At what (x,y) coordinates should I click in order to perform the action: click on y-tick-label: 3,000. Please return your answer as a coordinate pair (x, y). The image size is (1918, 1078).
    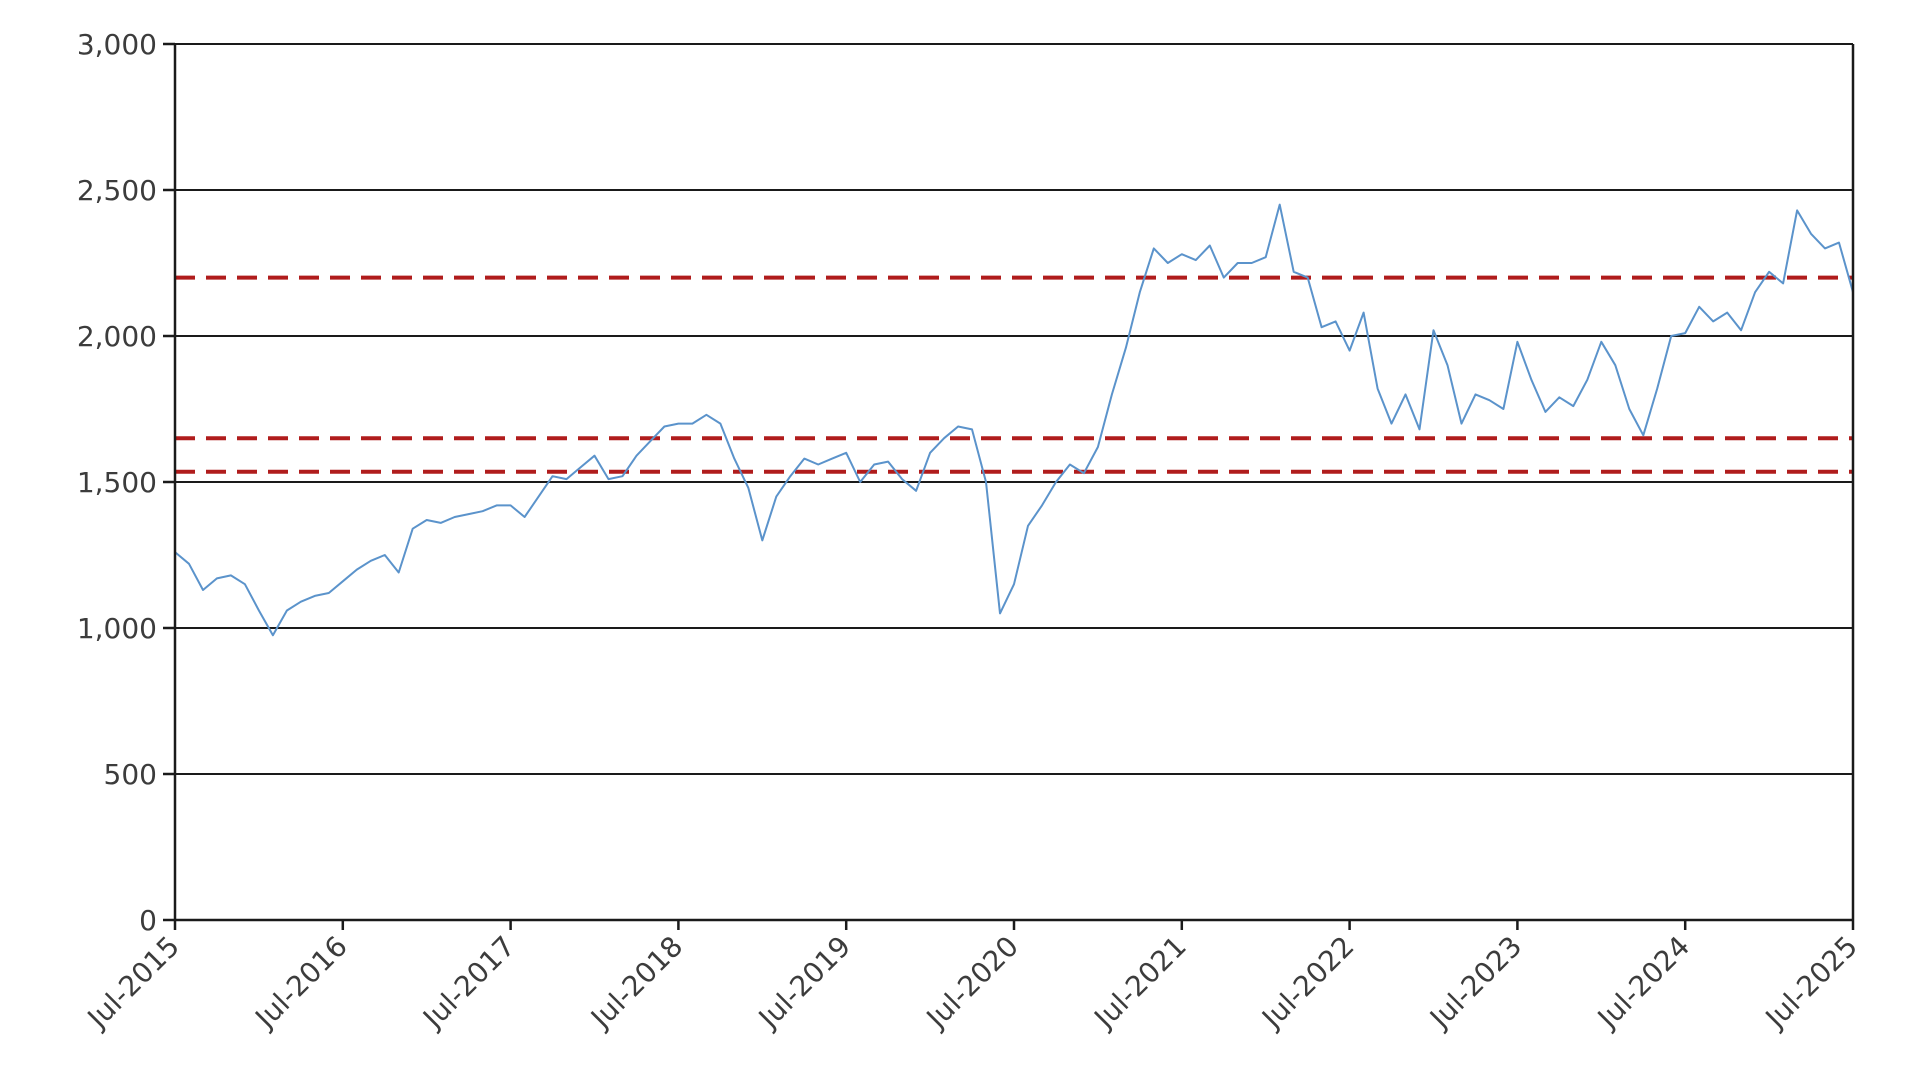
    Looking at the image, I should click on (117, 44).